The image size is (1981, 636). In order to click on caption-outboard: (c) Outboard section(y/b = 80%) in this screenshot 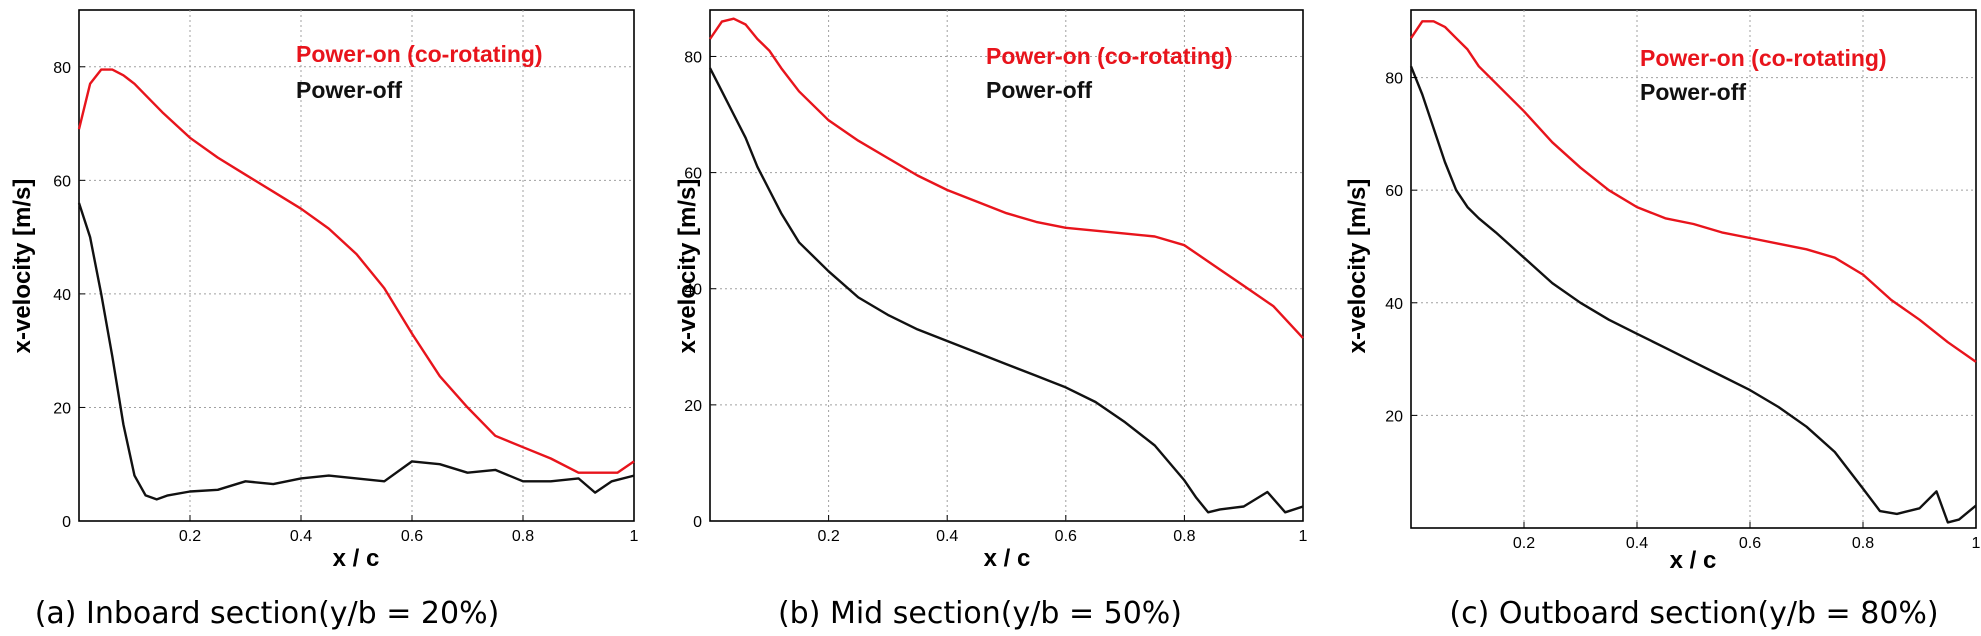, I will do `click(1693, 613)`.